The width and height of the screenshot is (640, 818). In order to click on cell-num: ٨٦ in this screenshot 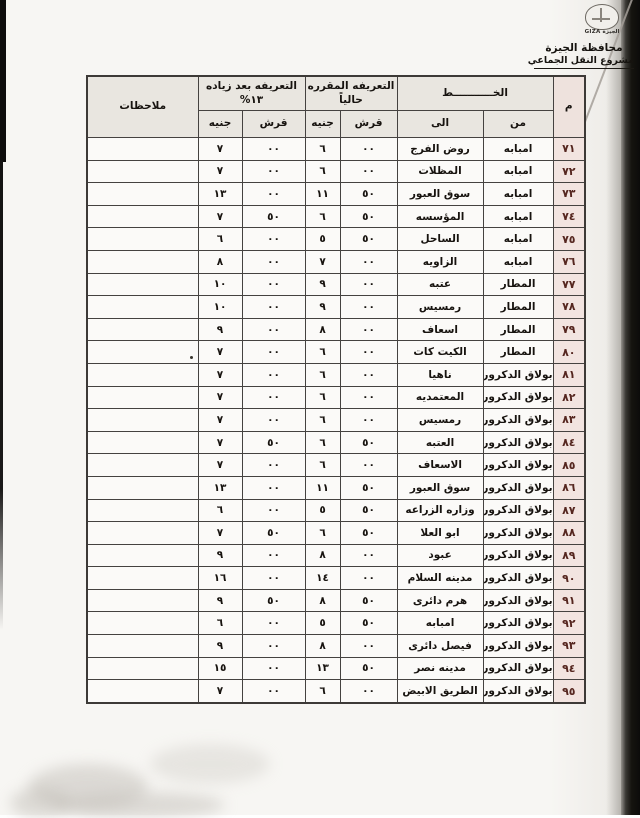, I will do `click(569, 487)`.